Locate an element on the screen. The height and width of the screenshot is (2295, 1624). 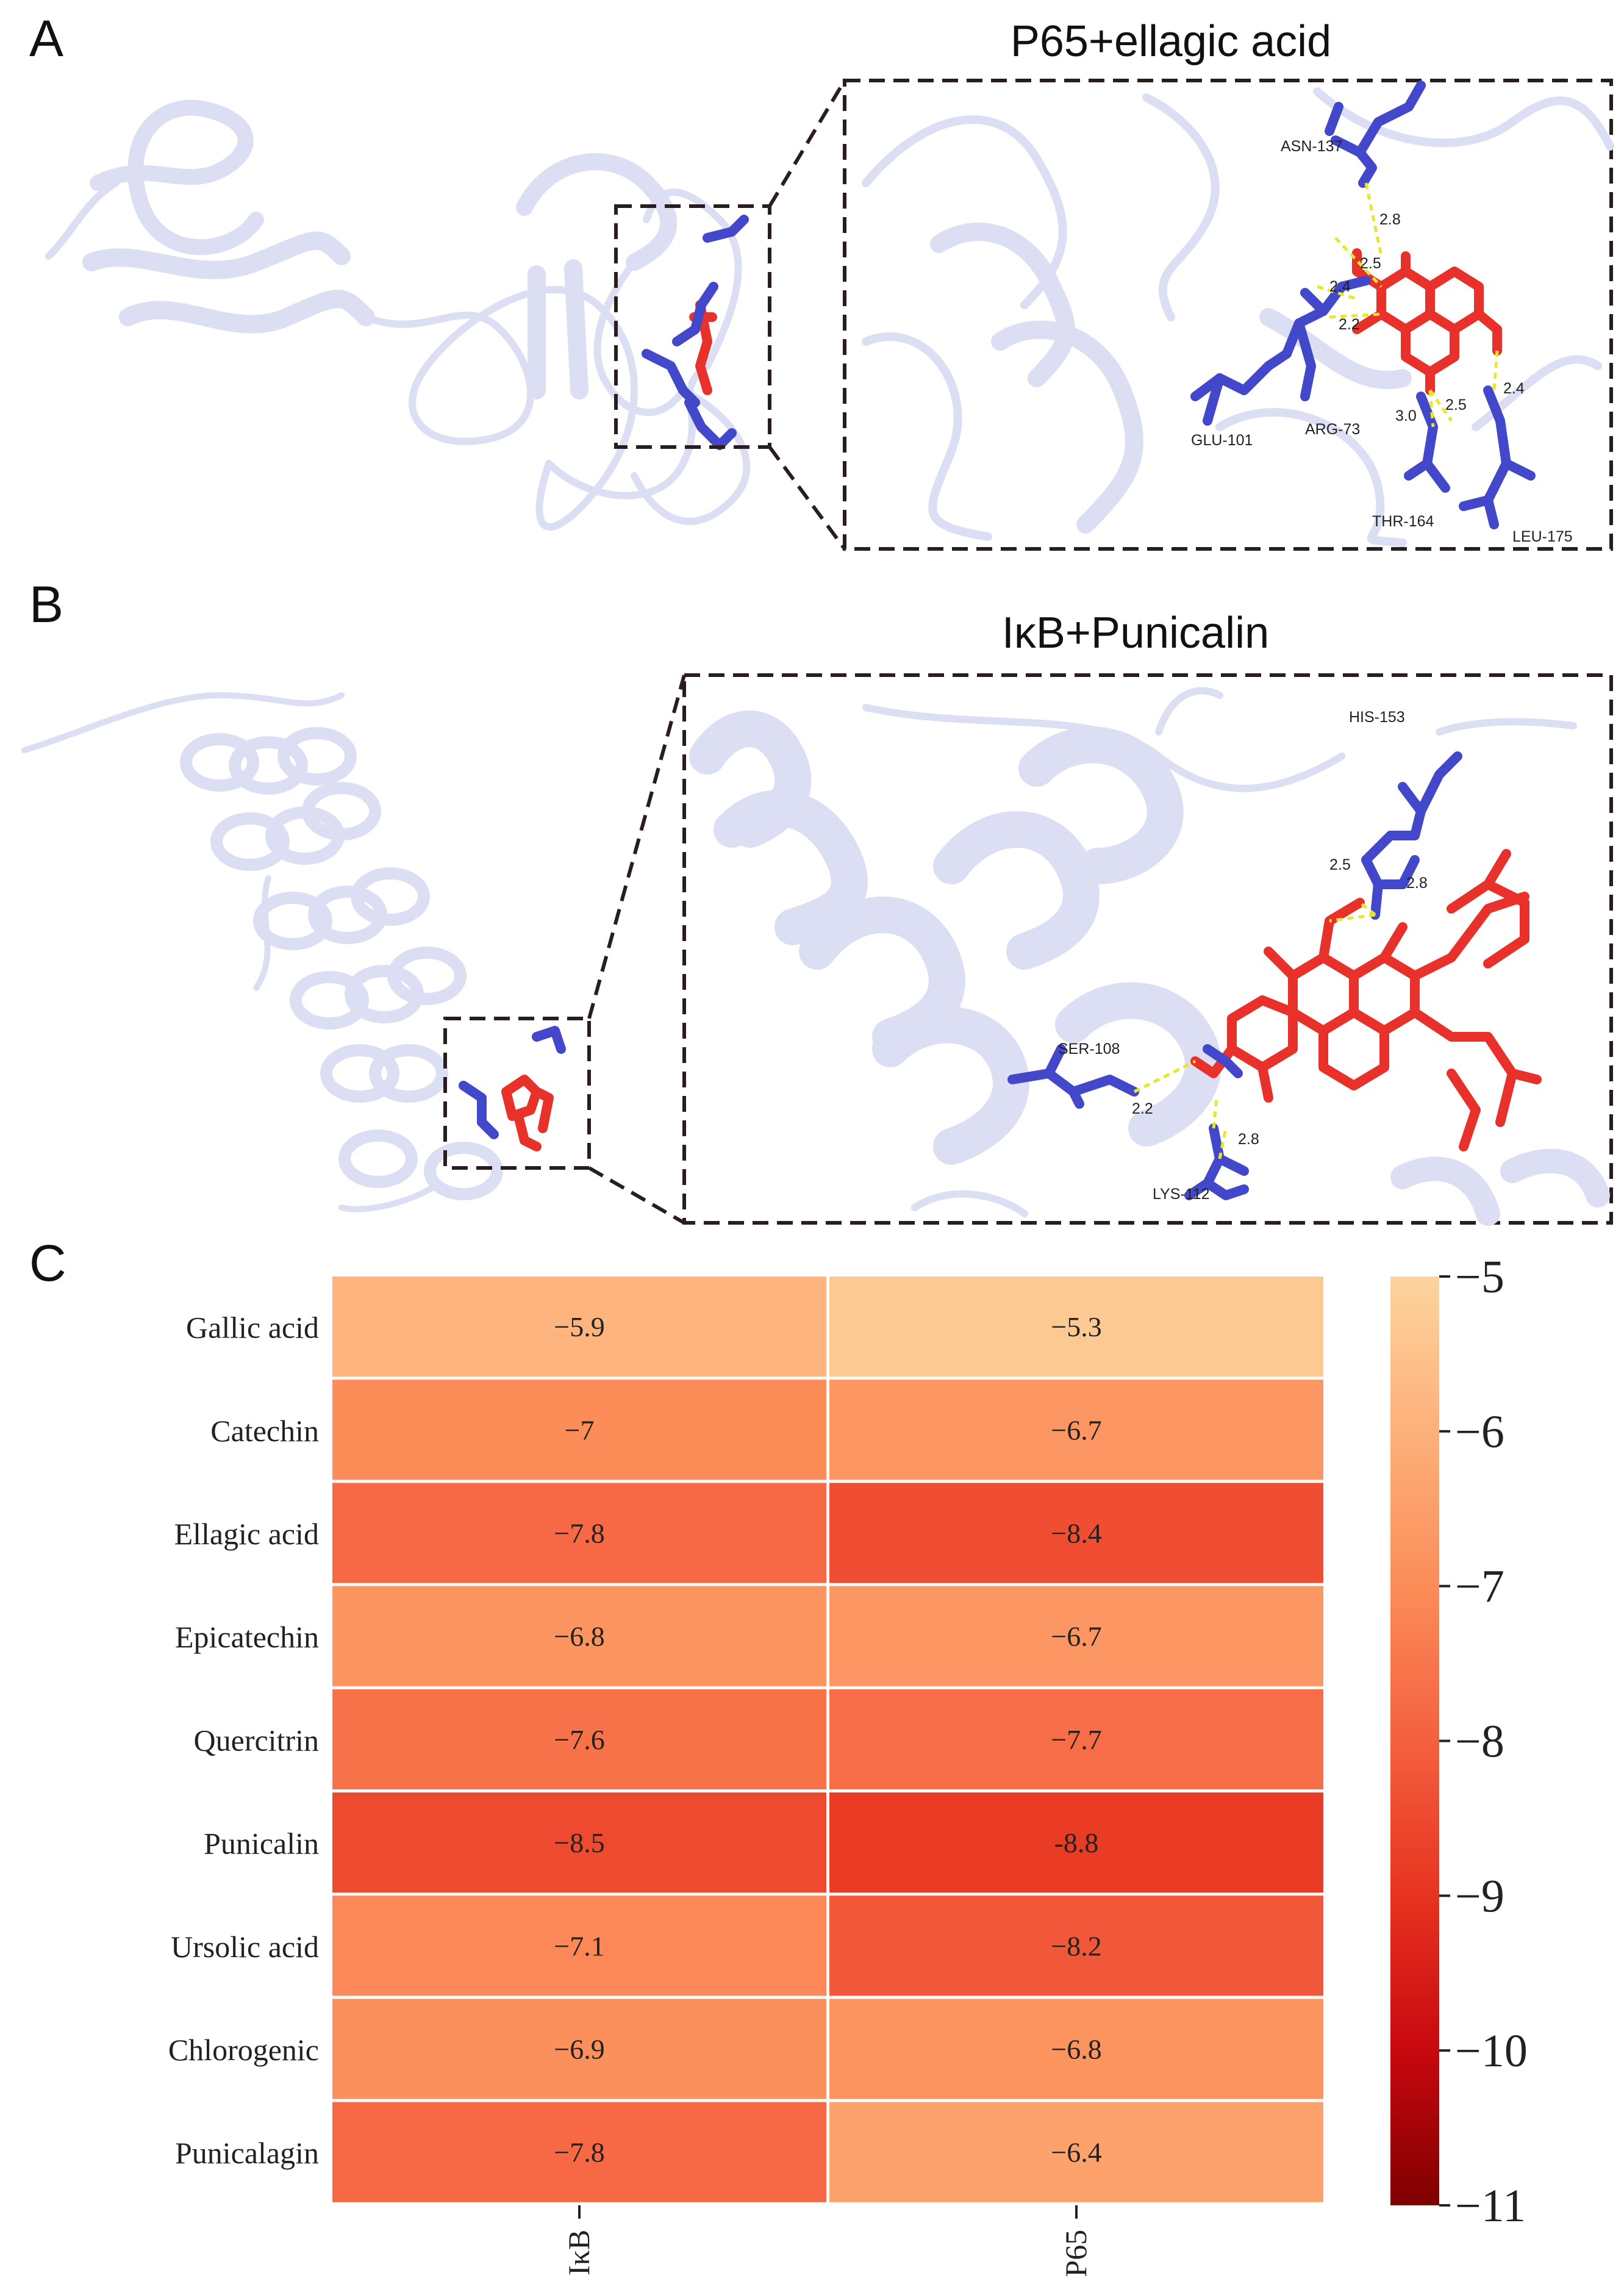
panel-a-residue-label: ASN-137 is located at coordinates (1311, 146).